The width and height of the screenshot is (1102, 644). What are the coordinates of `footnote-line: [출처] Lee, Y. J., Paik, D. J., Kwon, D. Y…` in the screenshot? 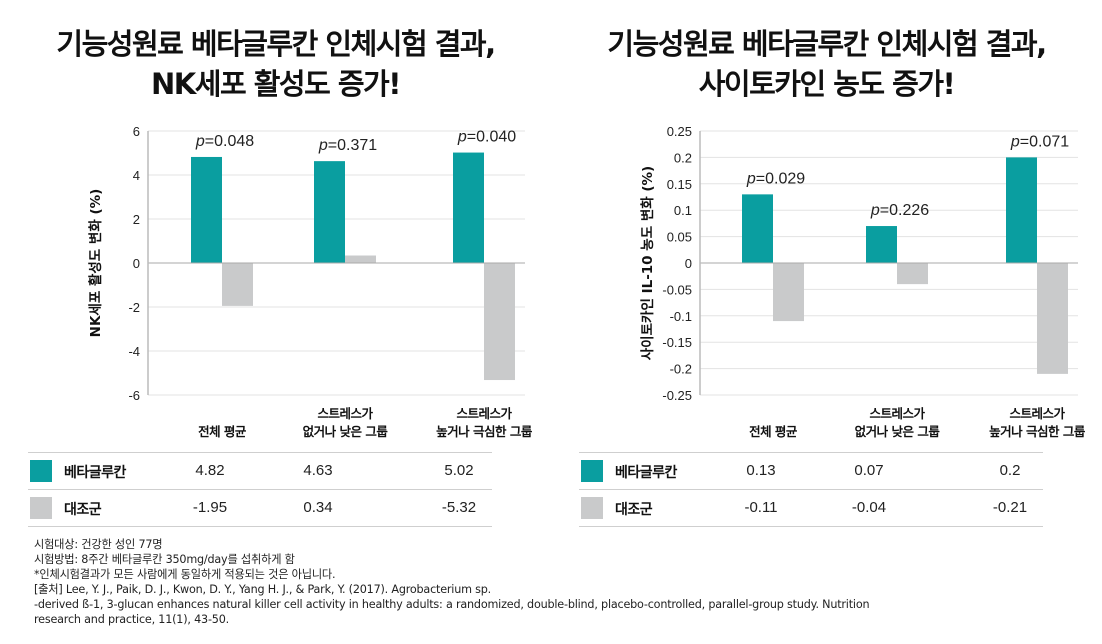 It's located at (263, 589).